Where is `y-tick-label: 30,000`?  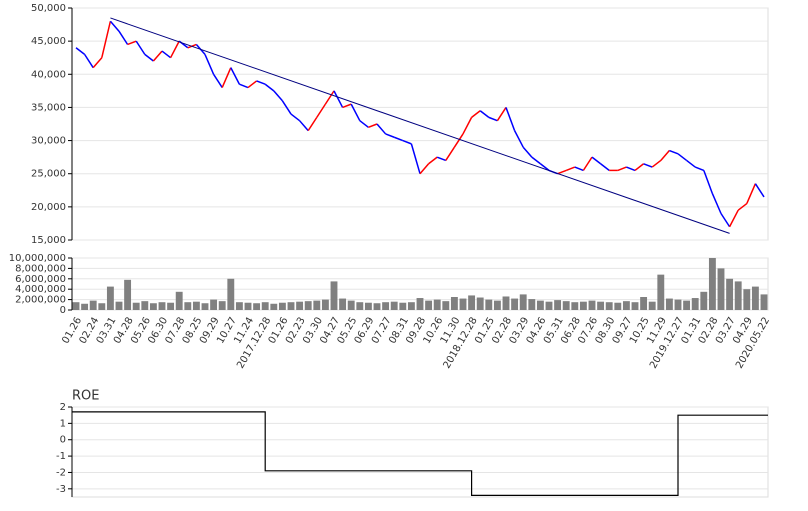 y-tick-label: 30,000 is located at coordinates (48, 141).